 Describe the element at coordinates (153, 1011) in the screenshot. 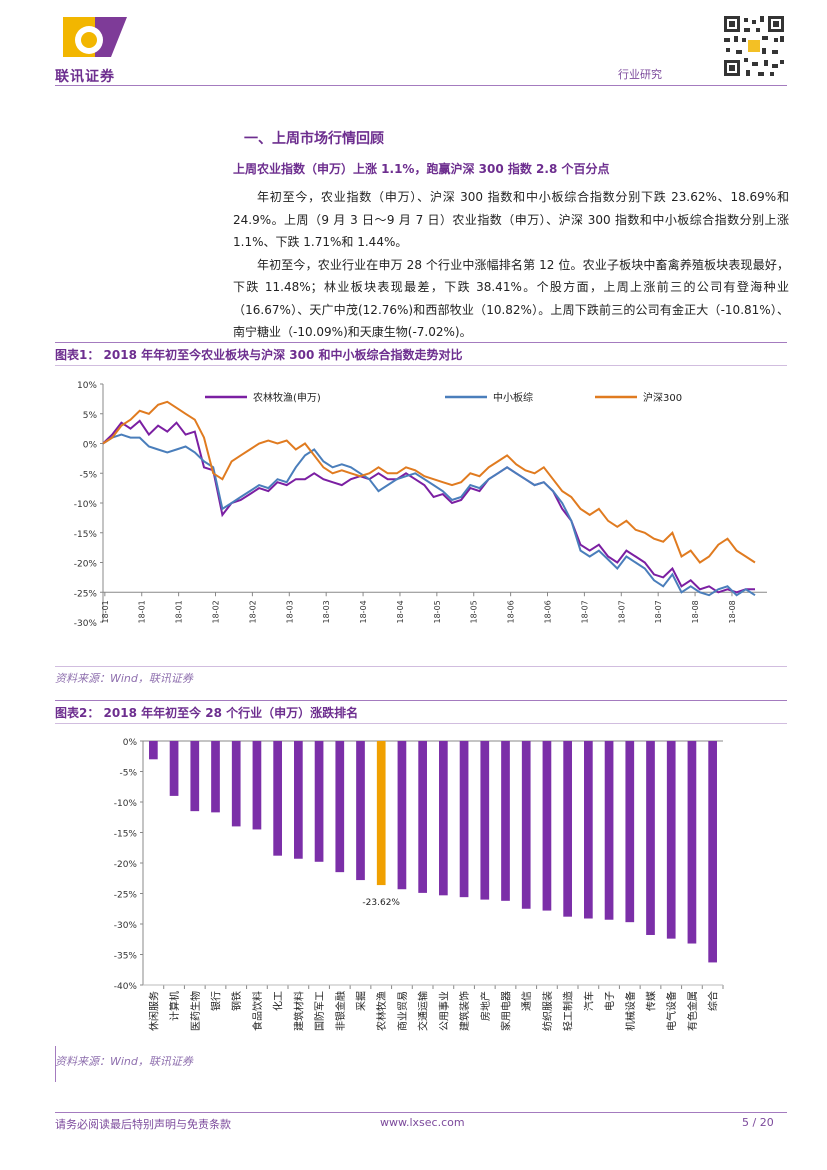

I see `category-label: 休闲服务` at that location.